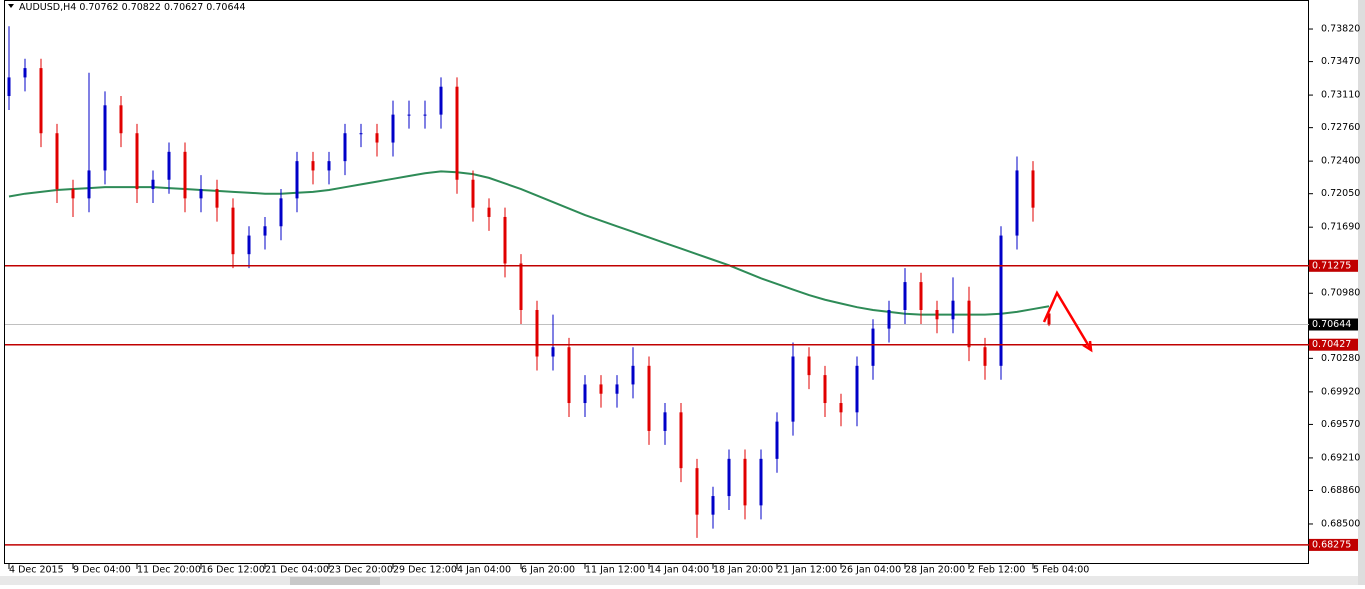  I want to click on x-tick-label: 23 Dec 20:00, so click(361, 570).